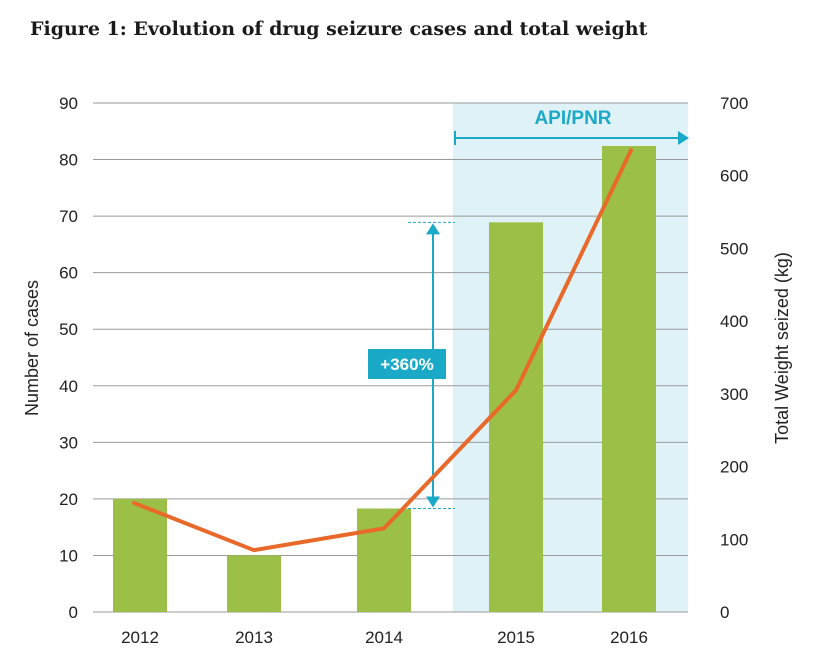 This screenshot has height=657, width=835. What do you see at coordinates (254, 583) in the screenshot?
I see `bar-2013` at bounding box center [254, 583].